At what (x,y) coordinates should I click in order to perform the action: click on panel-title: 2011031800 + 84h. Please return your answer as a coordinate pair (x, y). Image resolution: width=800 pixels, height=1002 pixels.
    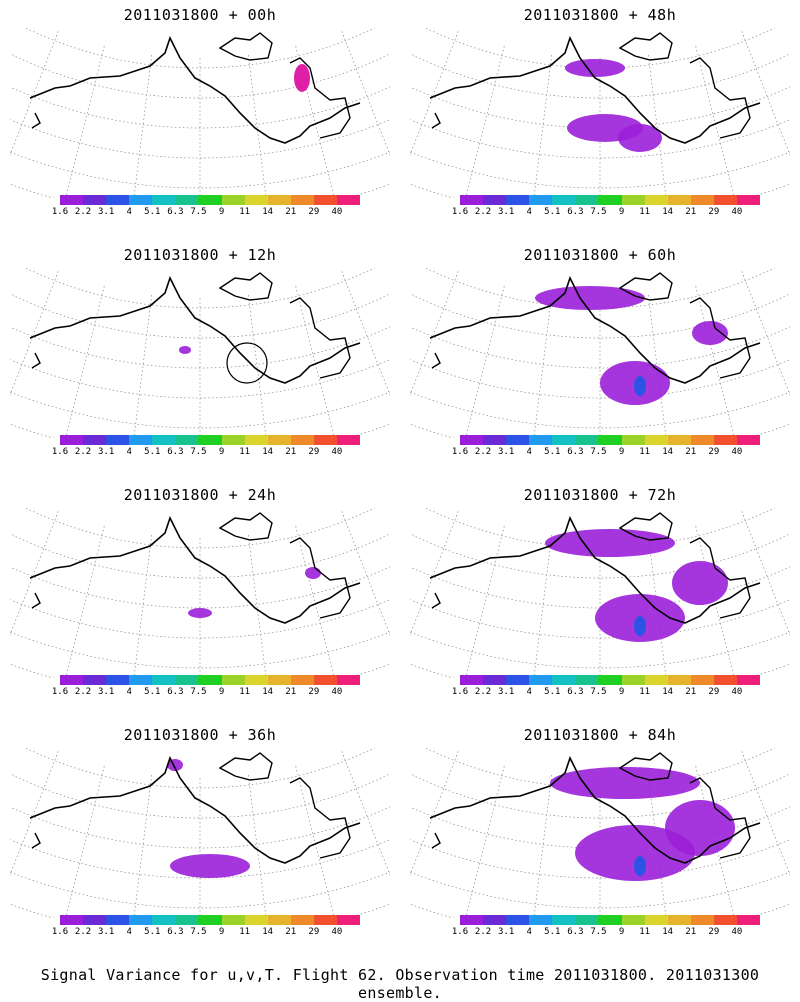
    Looking at the image, I should click on (600, 735).